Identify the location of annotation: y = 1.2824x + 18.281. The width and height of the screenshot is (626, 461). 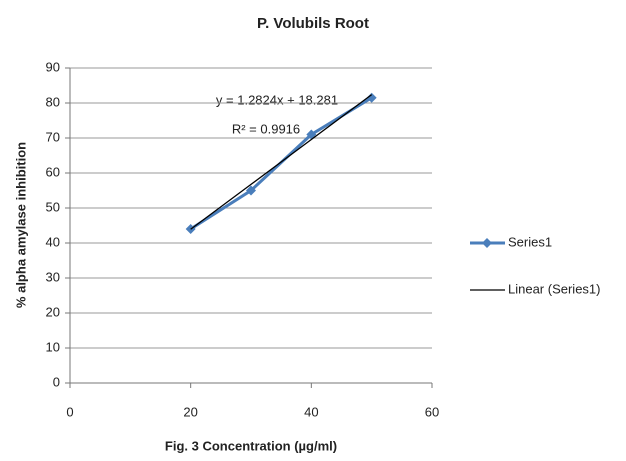
(277, 99).